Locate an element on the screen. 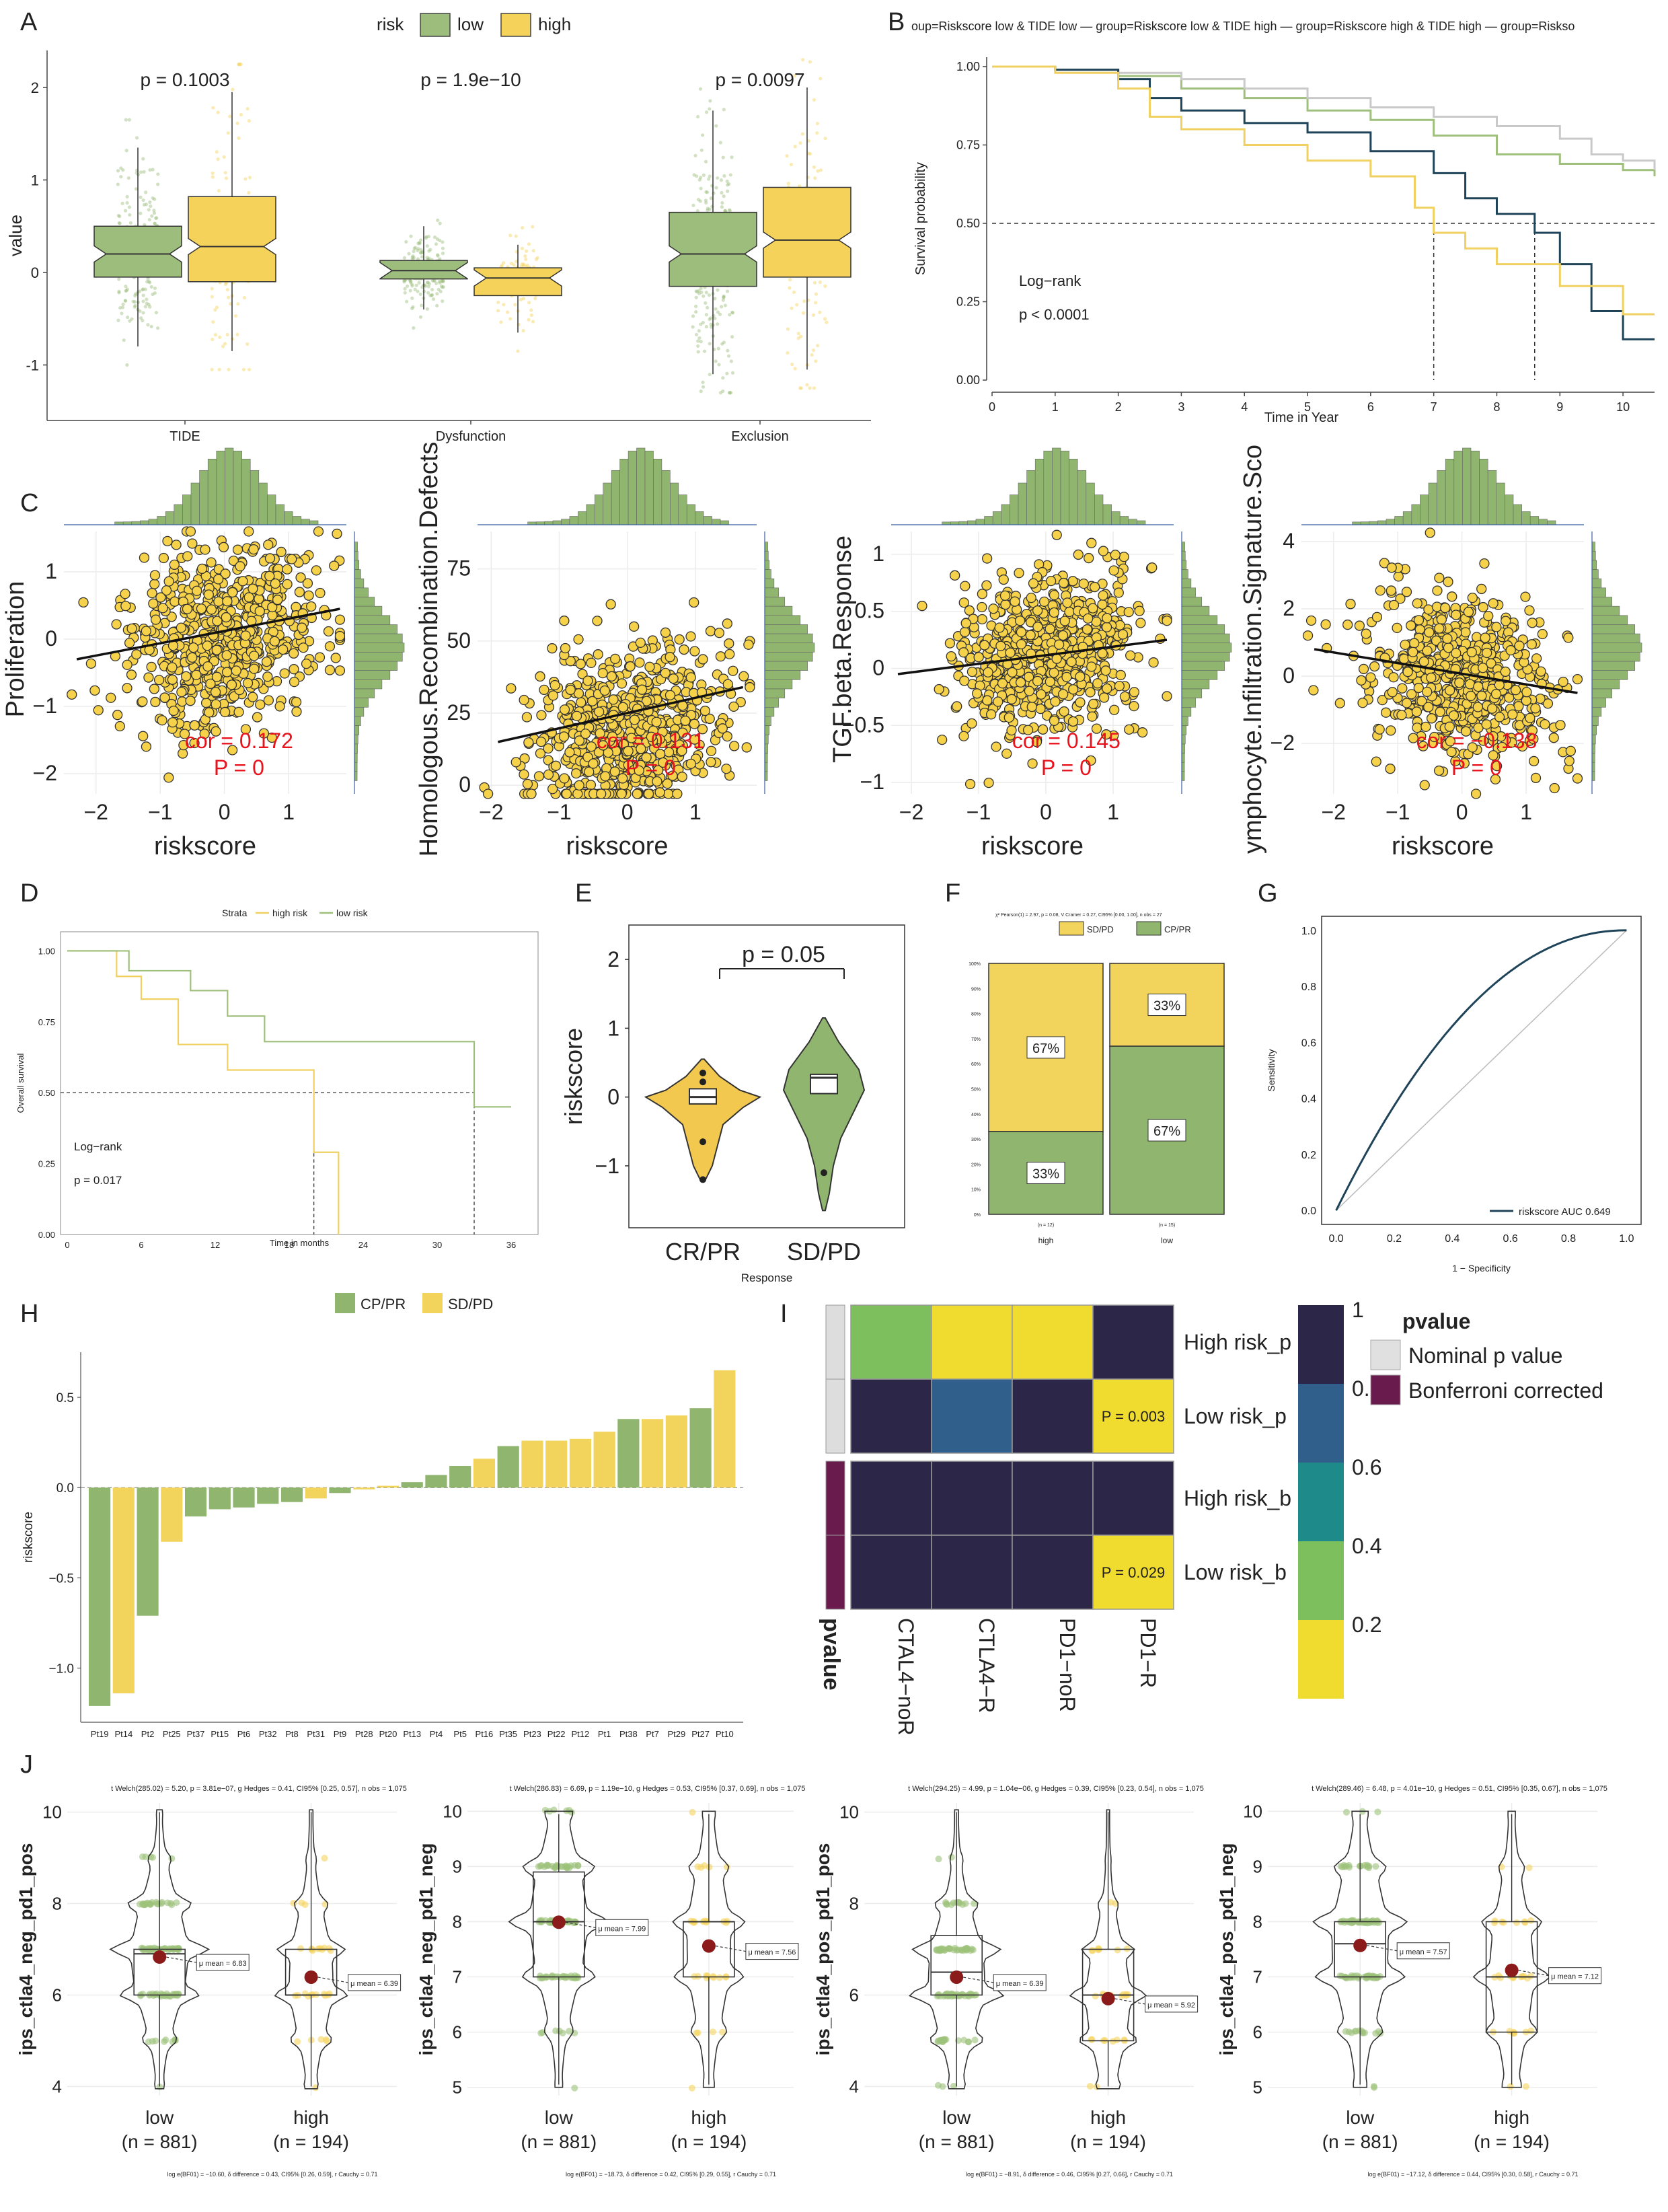 The width and height of the screenshot is (1668, 2212). mean-leader is located at coordinates (979, 1980).